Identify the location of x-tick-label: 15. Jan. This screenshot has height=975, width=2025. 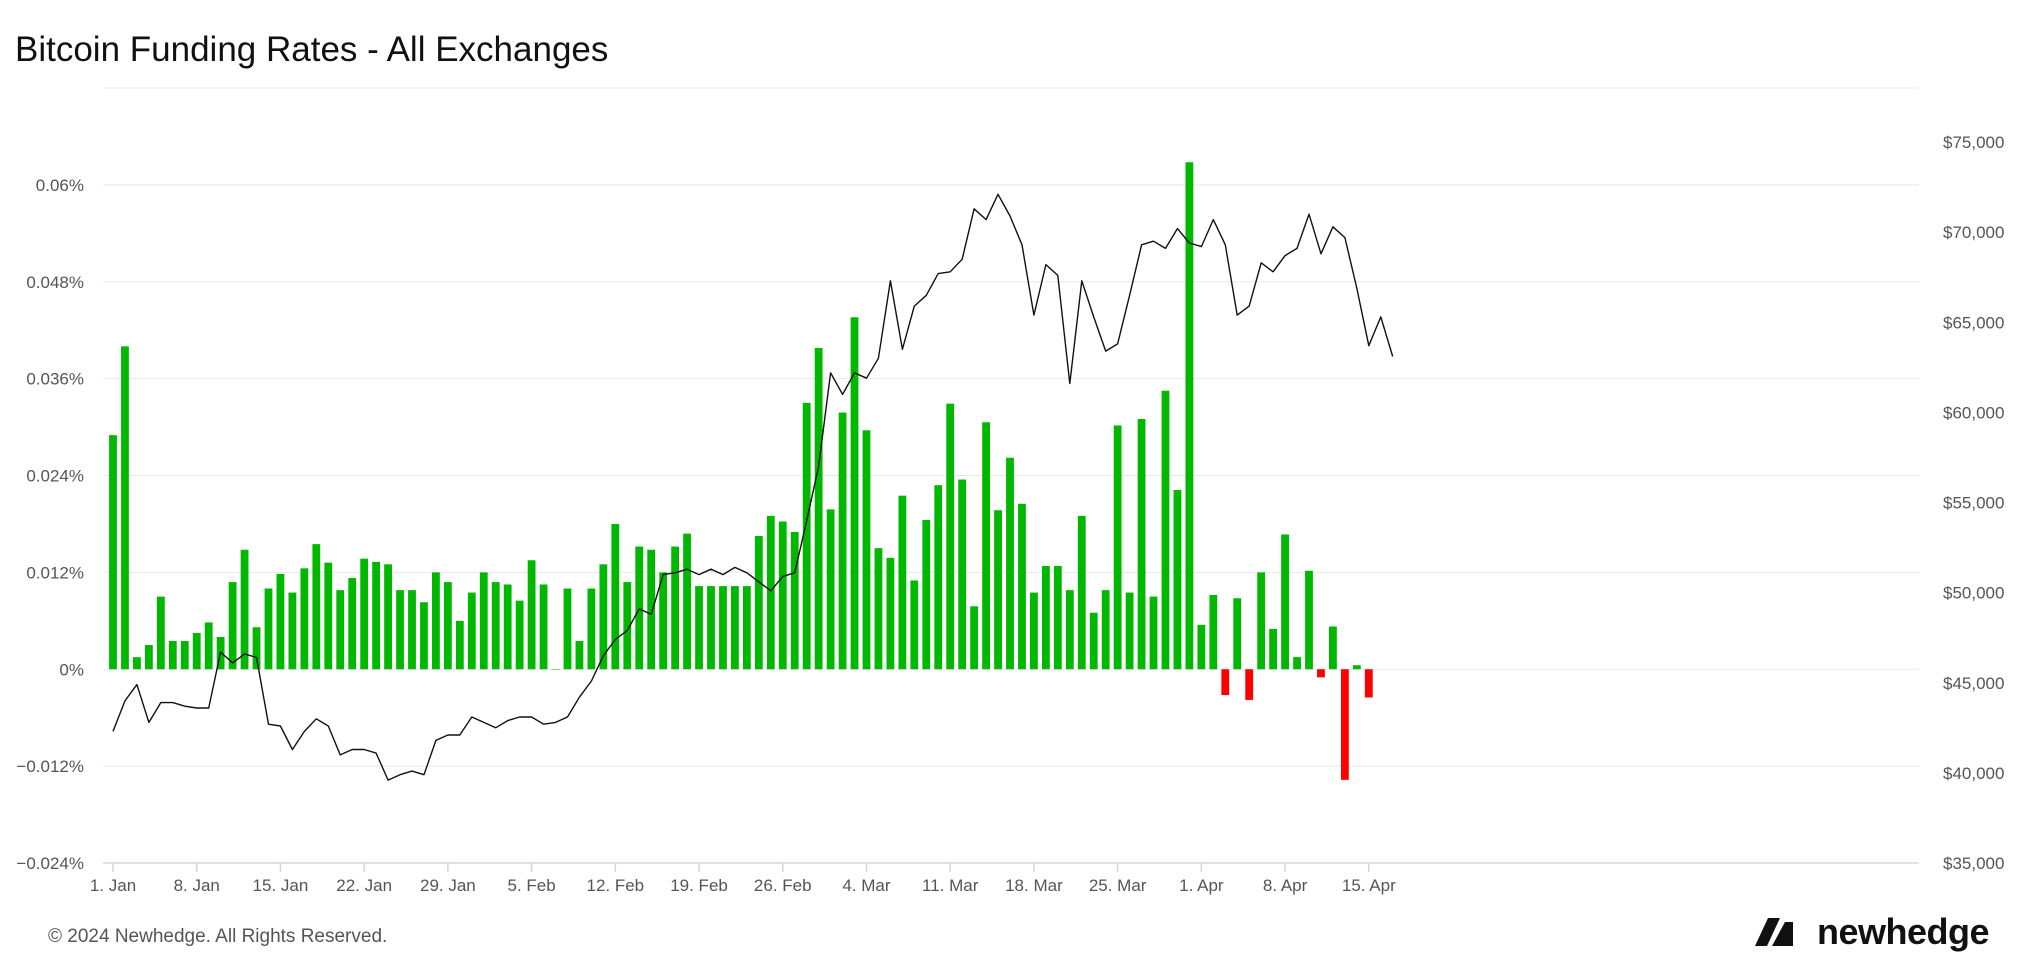
(281, 885).